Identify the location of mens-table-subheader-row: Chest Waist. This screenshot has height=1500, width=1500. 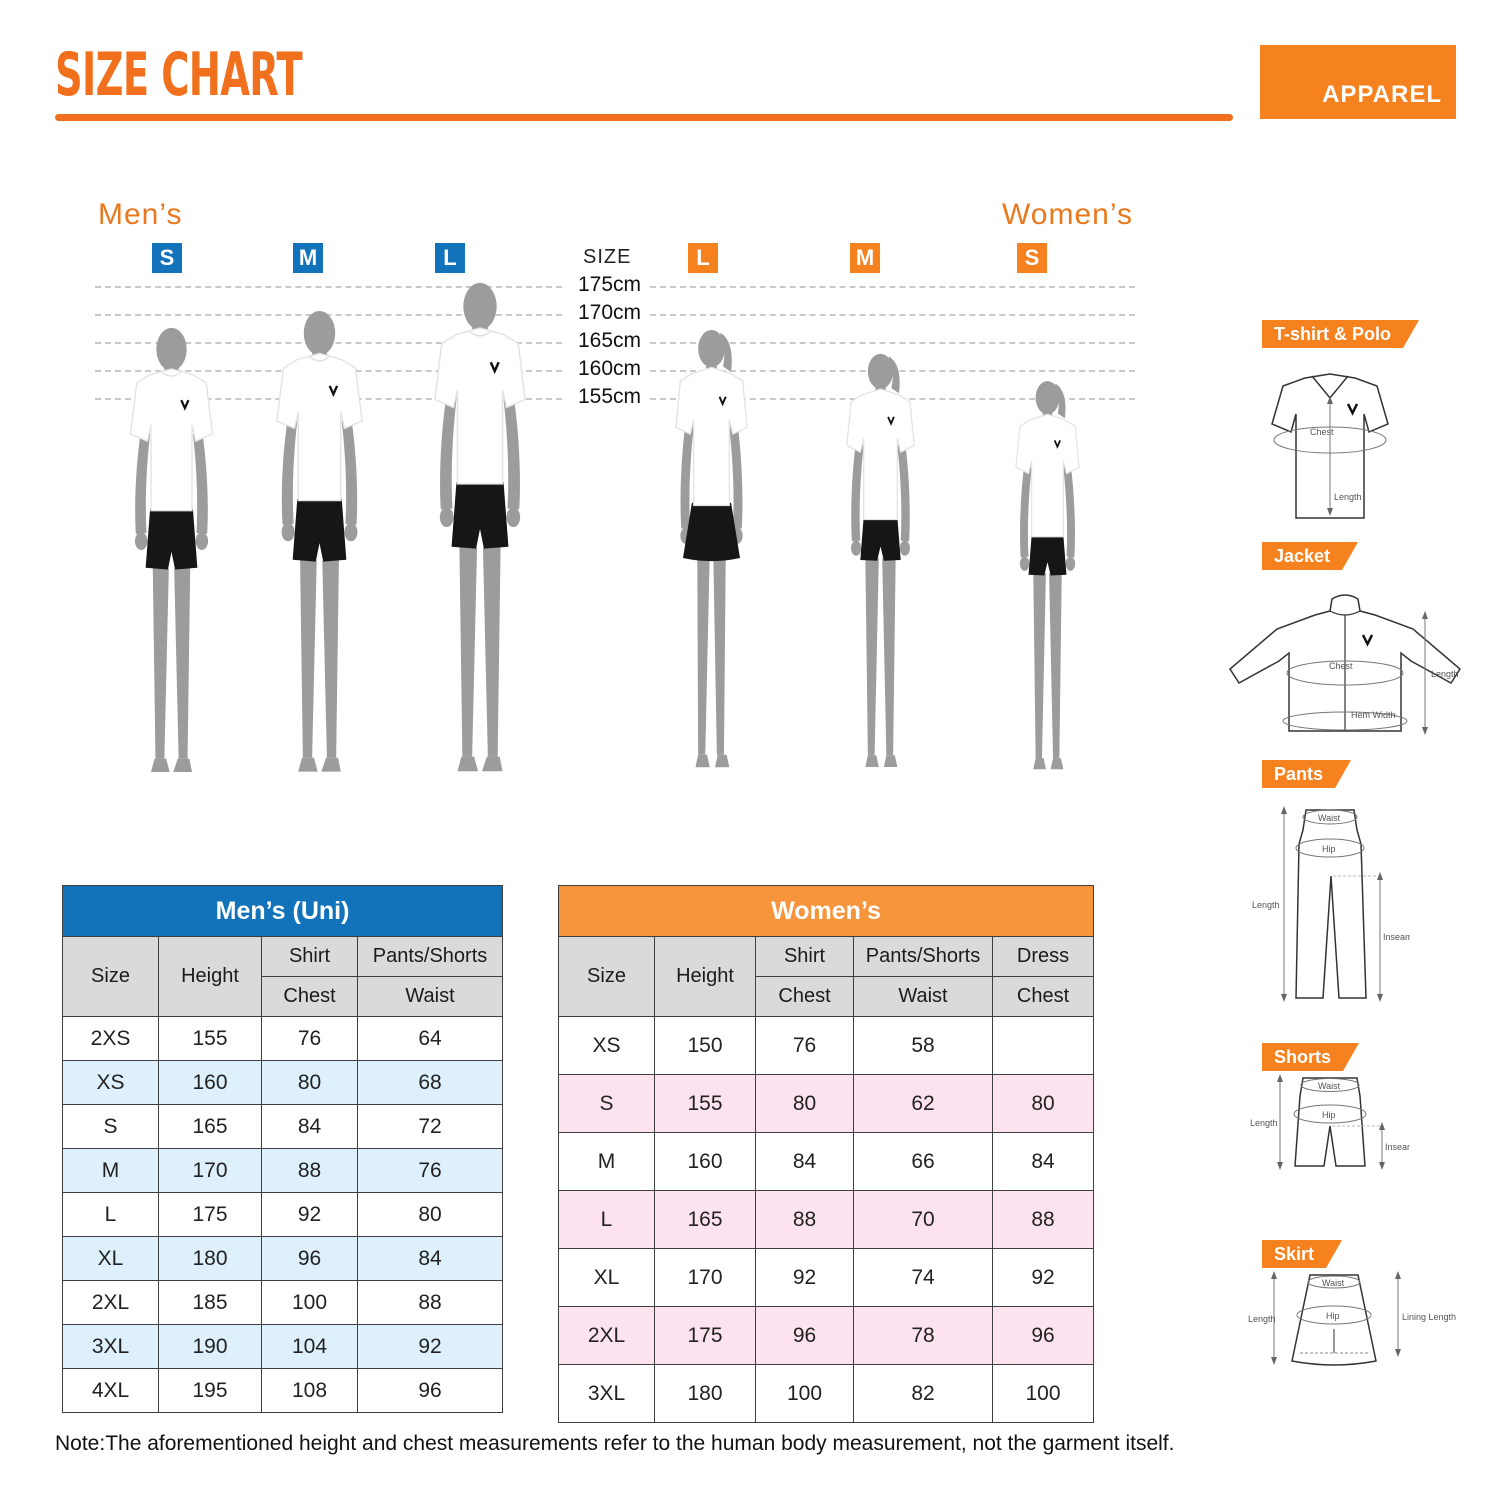
(283, 996).